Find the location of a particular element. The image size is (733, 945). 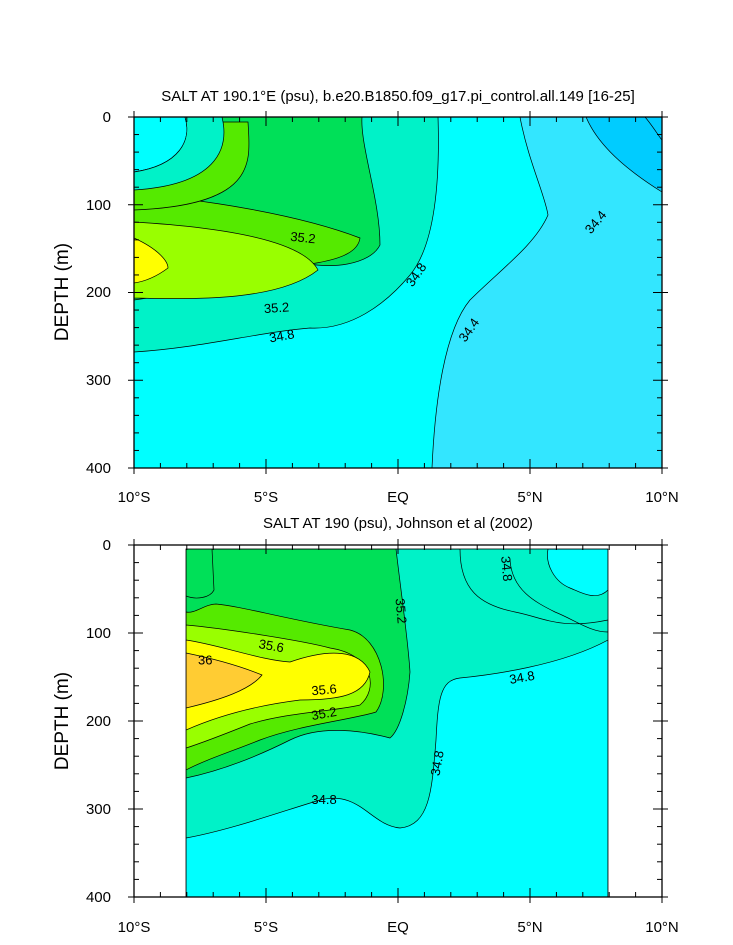

bottom-y-axis-labels: 0 100 200 300 400 is located at coordinates (98, 721).